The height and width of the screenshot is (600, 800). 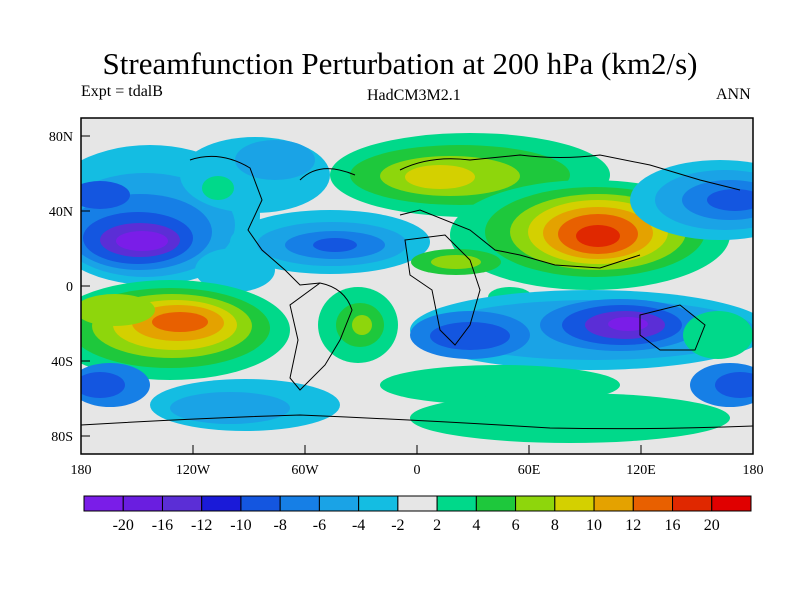 What do you see at coordinates (555, 525) in the screenshot?
I see `colorbar-label: 8` at bounding box center [555, 525].